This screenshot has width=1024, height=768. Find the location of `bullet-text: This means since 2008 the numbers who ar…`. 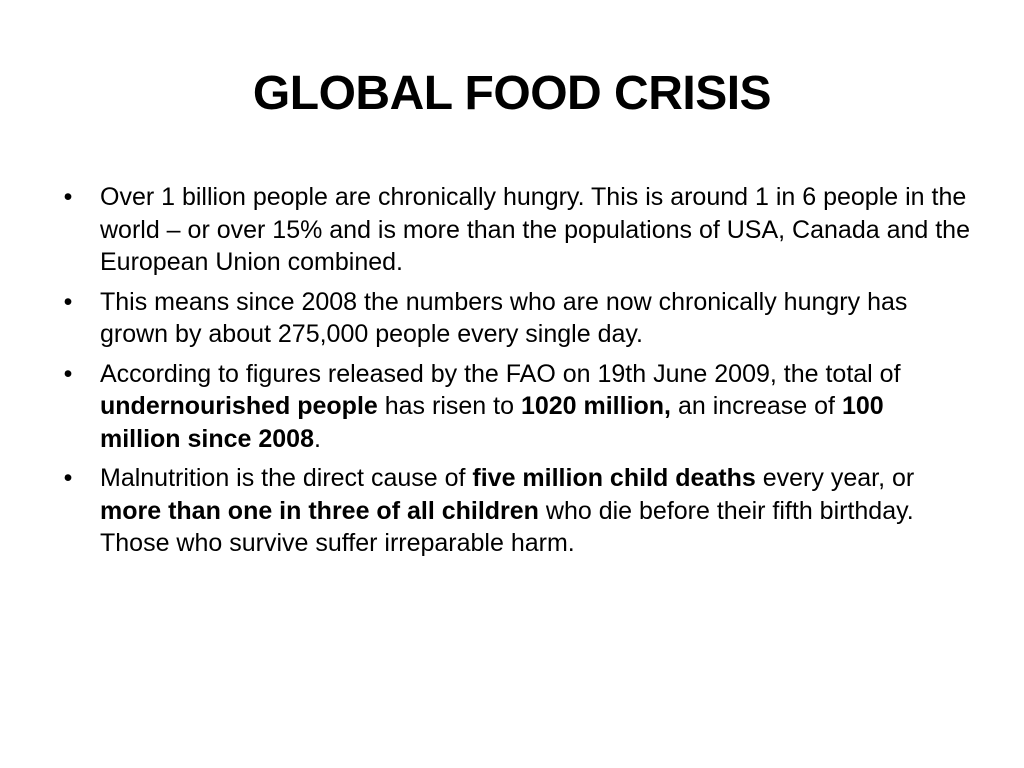

bullet-text: This means since 2008 the numbers who ar… is located at coordinates (503, 318).